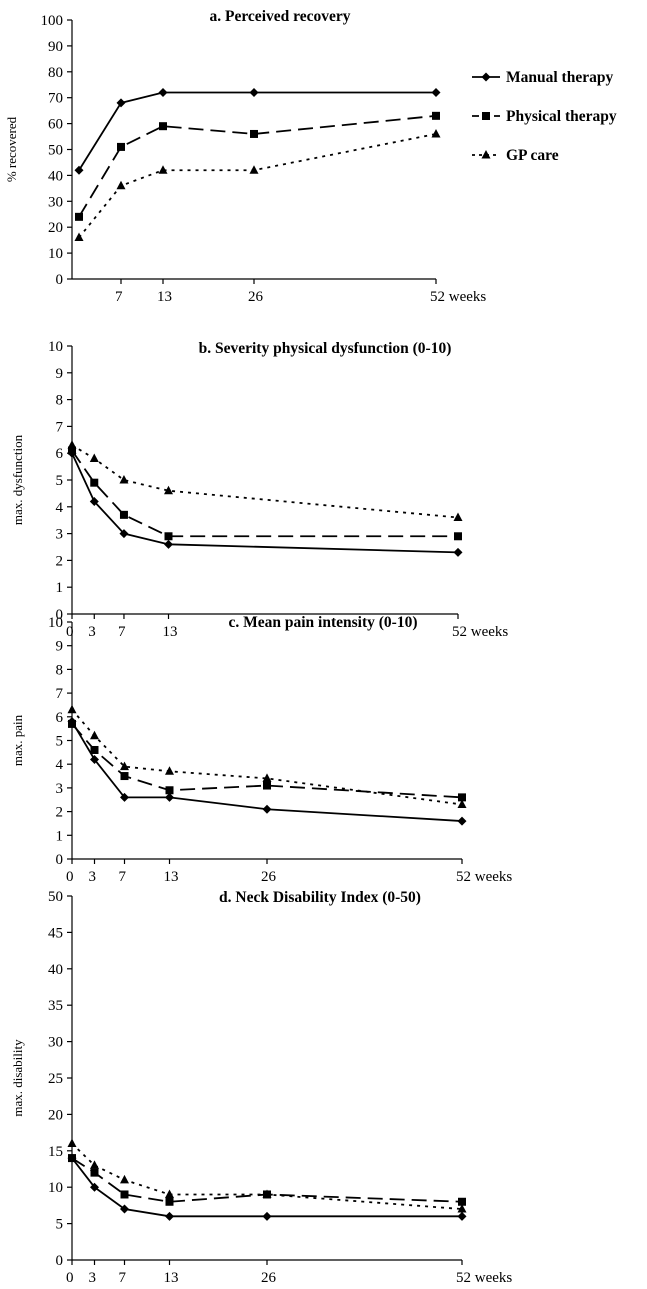 The image size is (647, 1289). What do you see at coordinates (70, 1278) in the screenshot?
I see `x-tick-label: 0` at bounding box center [70, 1278].